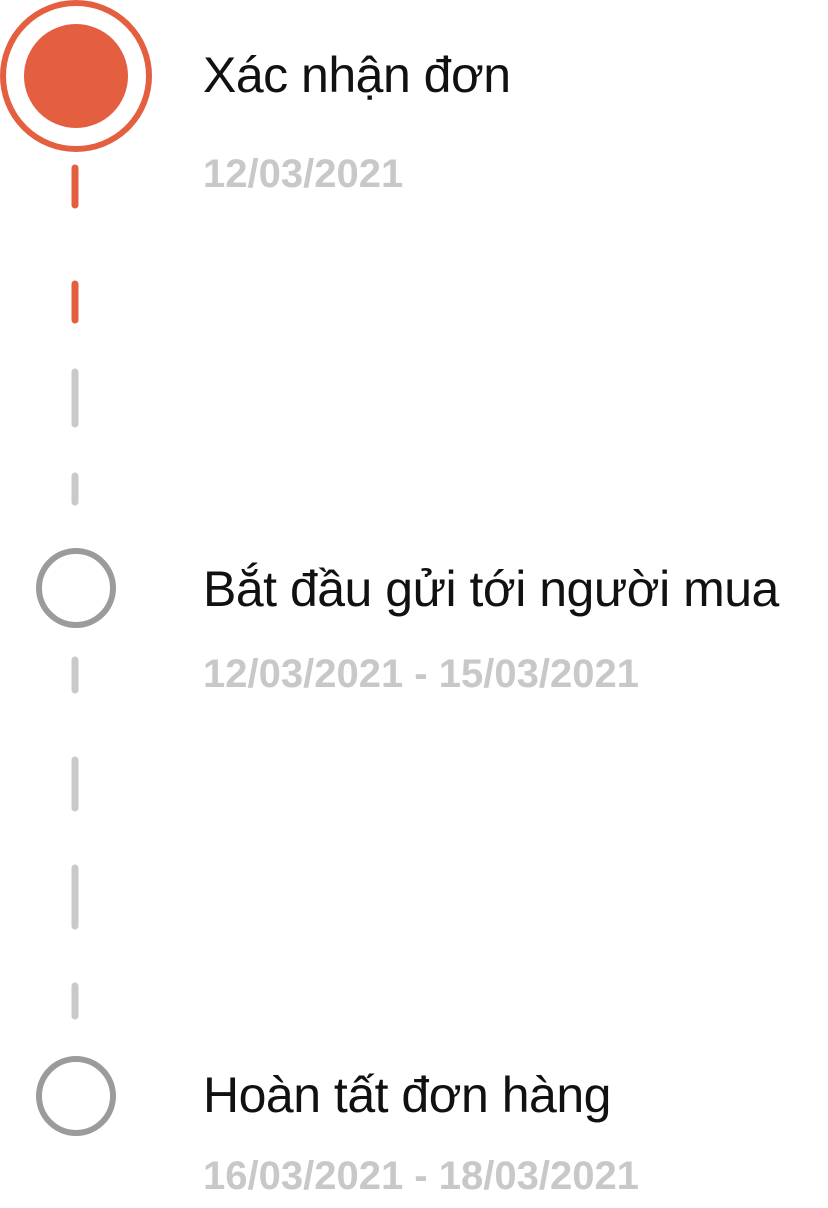 Image resolution: width=828 pixels, height=1208 pixels. Describe the element at coordinates (421, 674) in the screenshot. I see `step-2-date: 12/03/2021 - 15/03/2021` at that location.